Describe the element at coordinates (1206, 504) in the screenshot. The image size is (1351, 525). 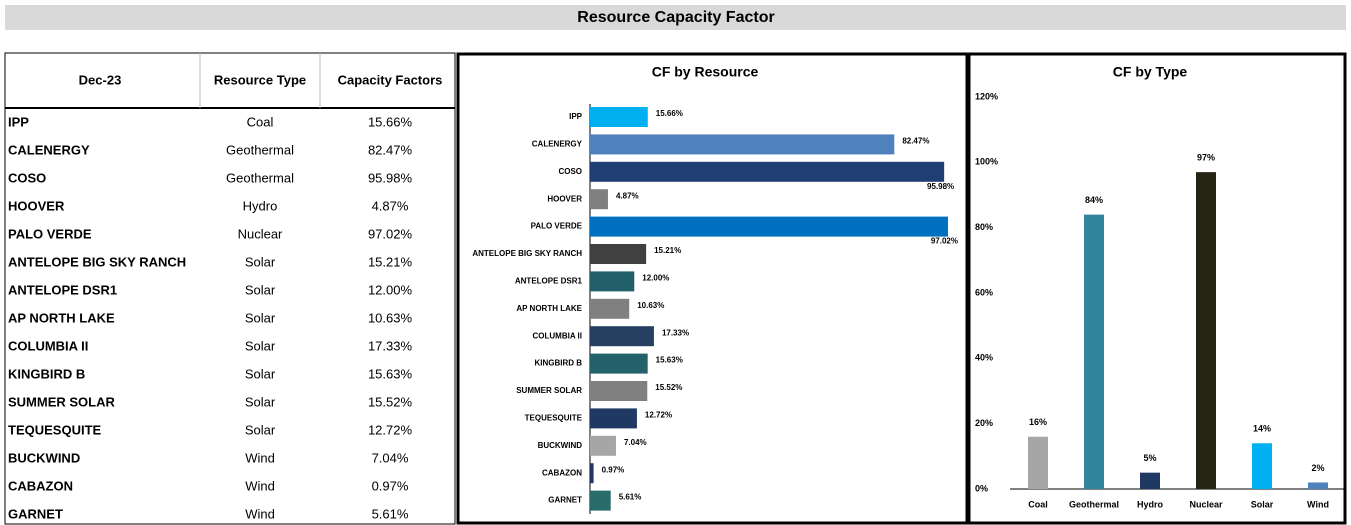
I see `x-tick-label: Nuclear` at that location.